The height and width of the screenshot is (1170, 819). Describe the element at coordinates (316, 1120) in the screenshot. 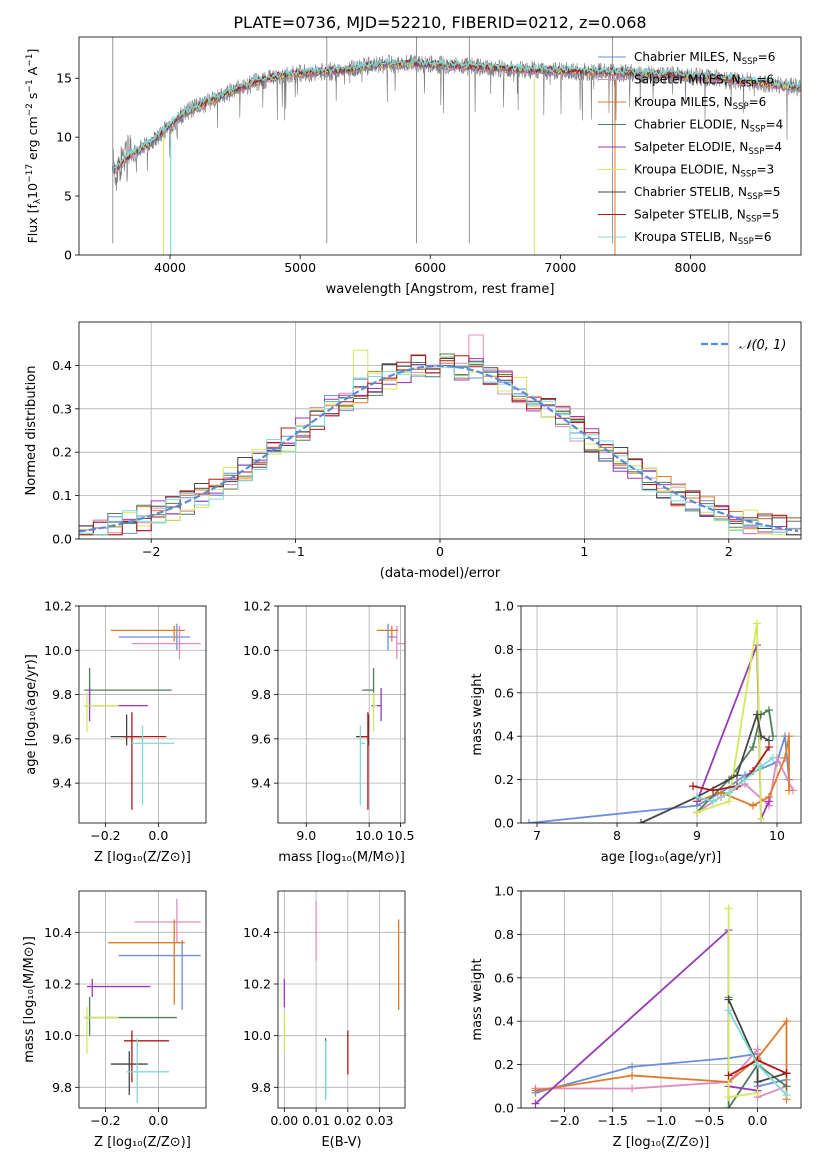

I see `x-tick-label: 0.01` at that location.